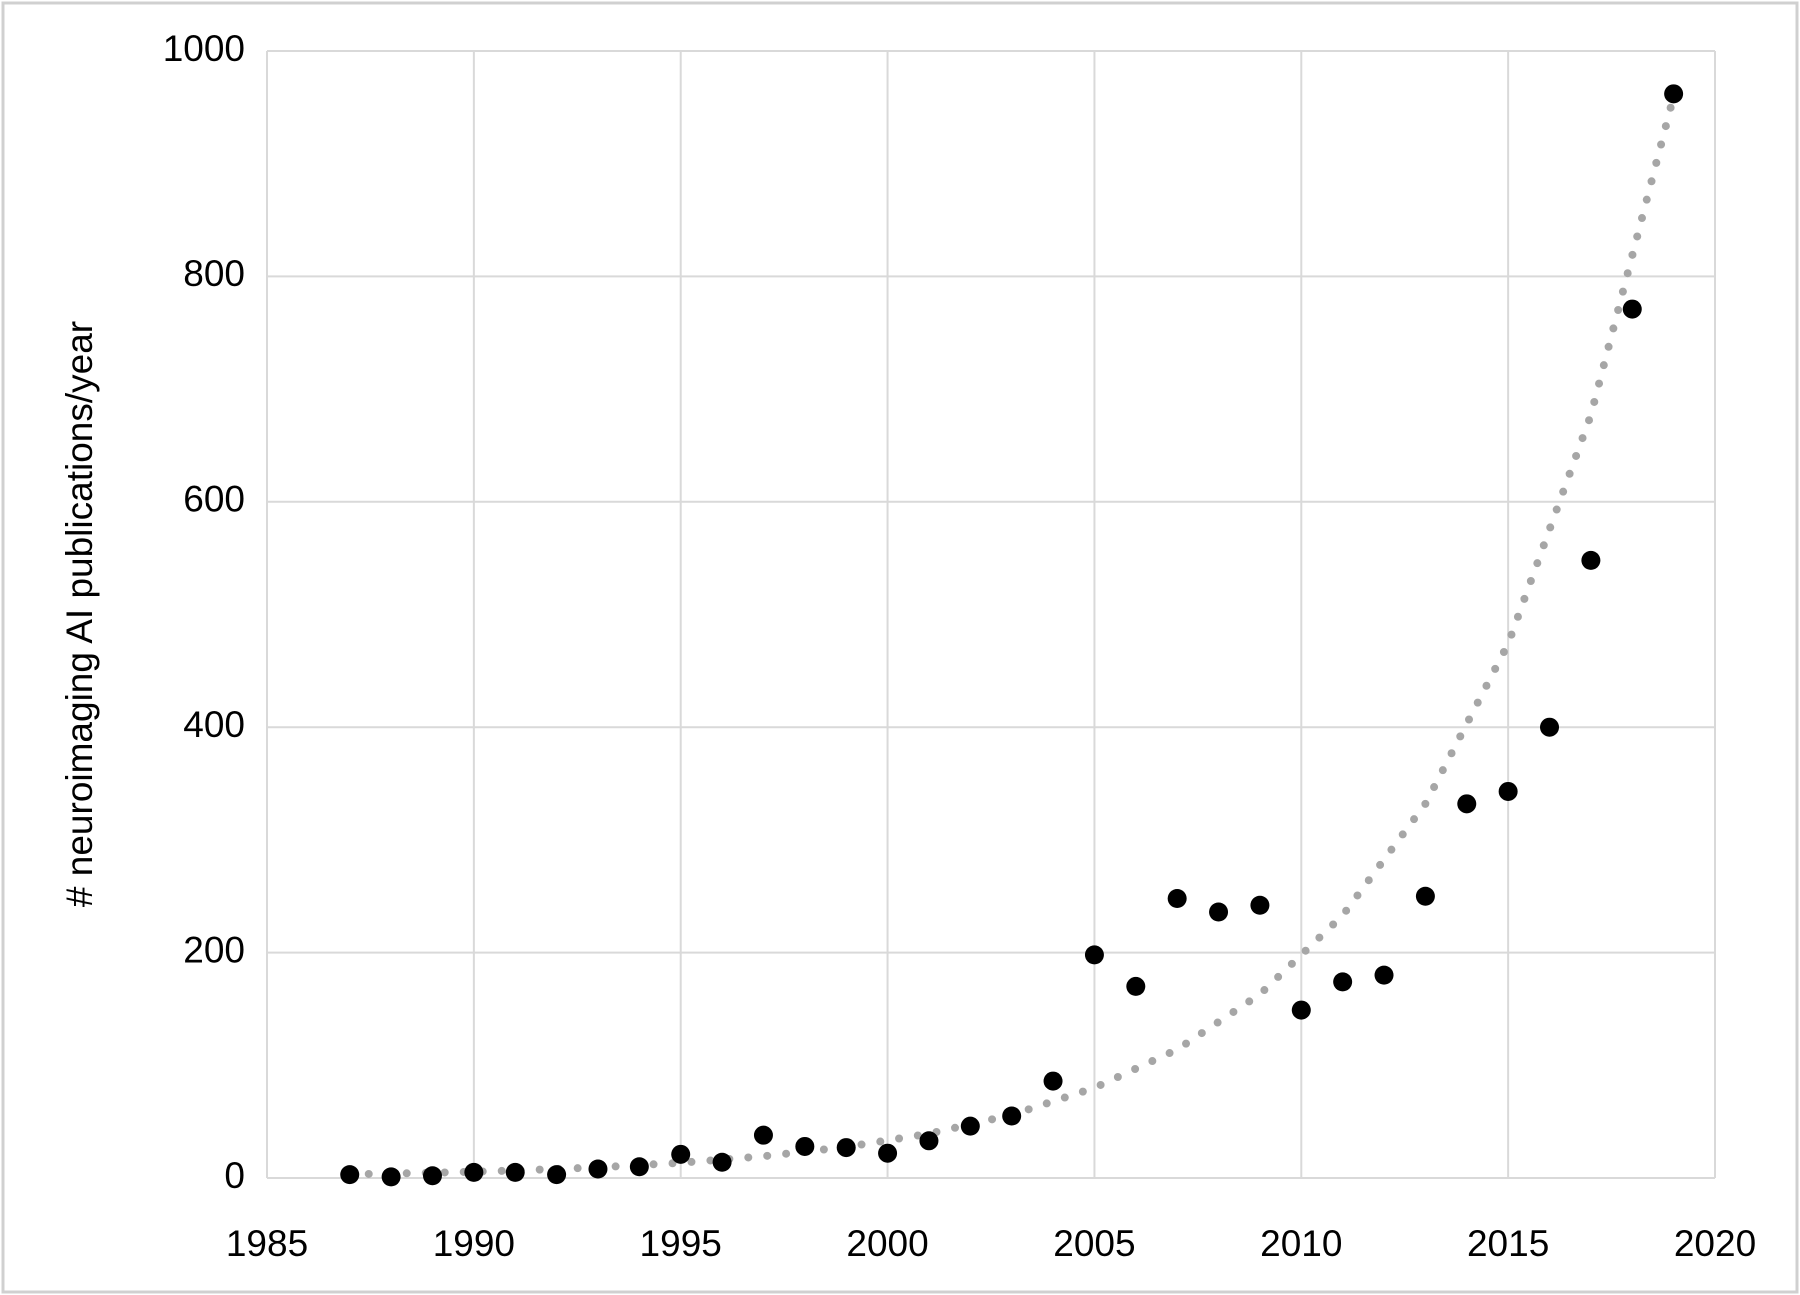  What do you see at coordinates (681, 1243) in the screenshot?
I see `x-tick-label: 1995` at bounding box center [681, 1243].